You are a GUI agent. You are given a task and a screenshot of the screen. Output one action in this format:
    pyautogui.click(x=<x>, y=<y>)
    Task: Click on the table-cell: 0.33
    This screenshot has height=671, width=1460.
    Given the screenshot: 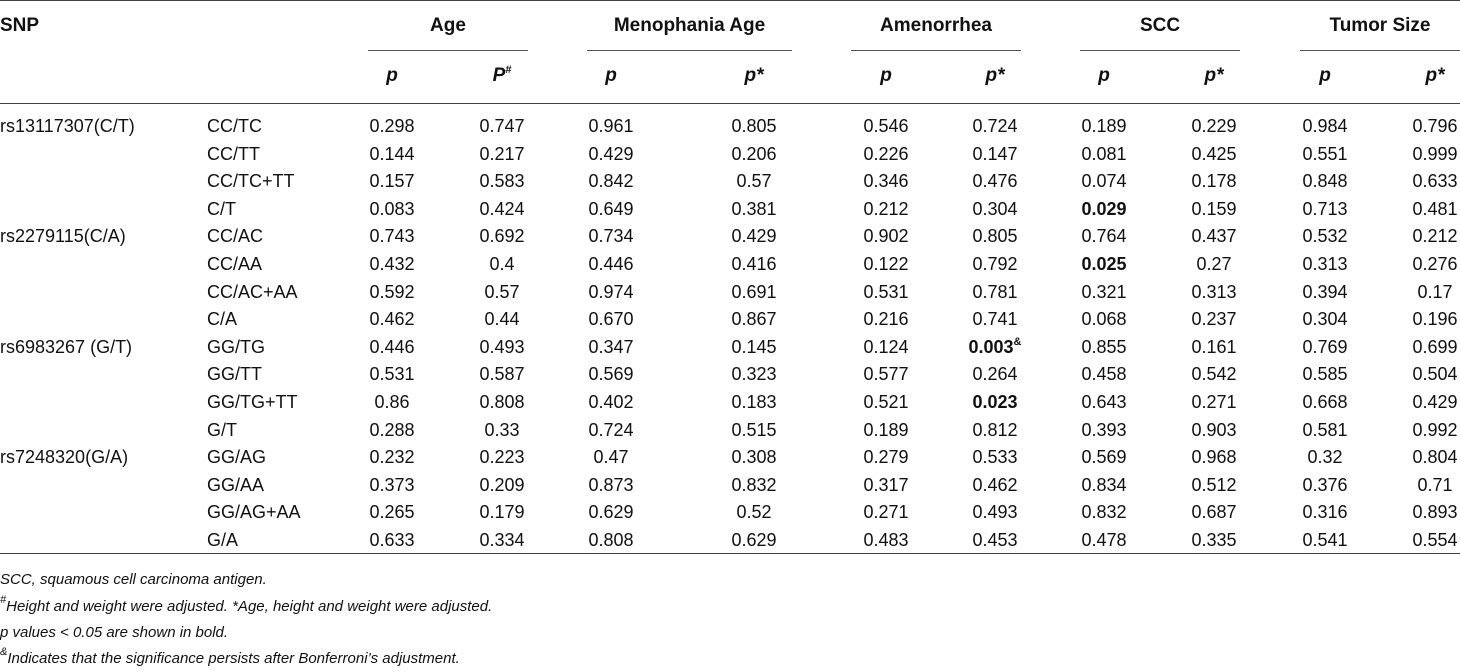 What is the action you would take?
    pyautogui.click(x=502, y=430)
    